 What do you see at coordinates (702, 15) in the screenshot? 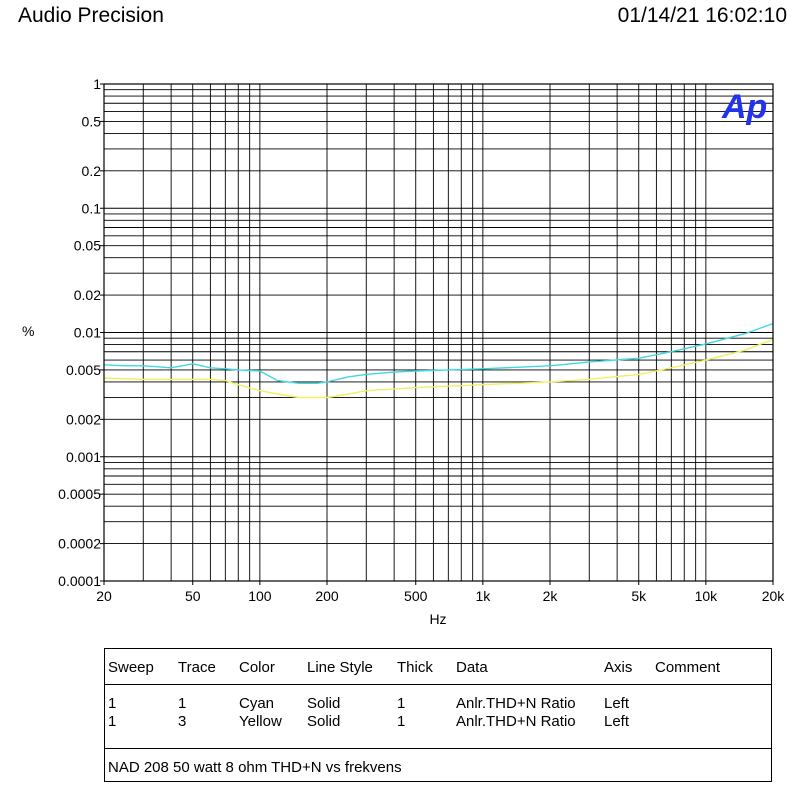
I see `timestamp: 01/14/21 16:02:10` at bounding box center [702, 15].